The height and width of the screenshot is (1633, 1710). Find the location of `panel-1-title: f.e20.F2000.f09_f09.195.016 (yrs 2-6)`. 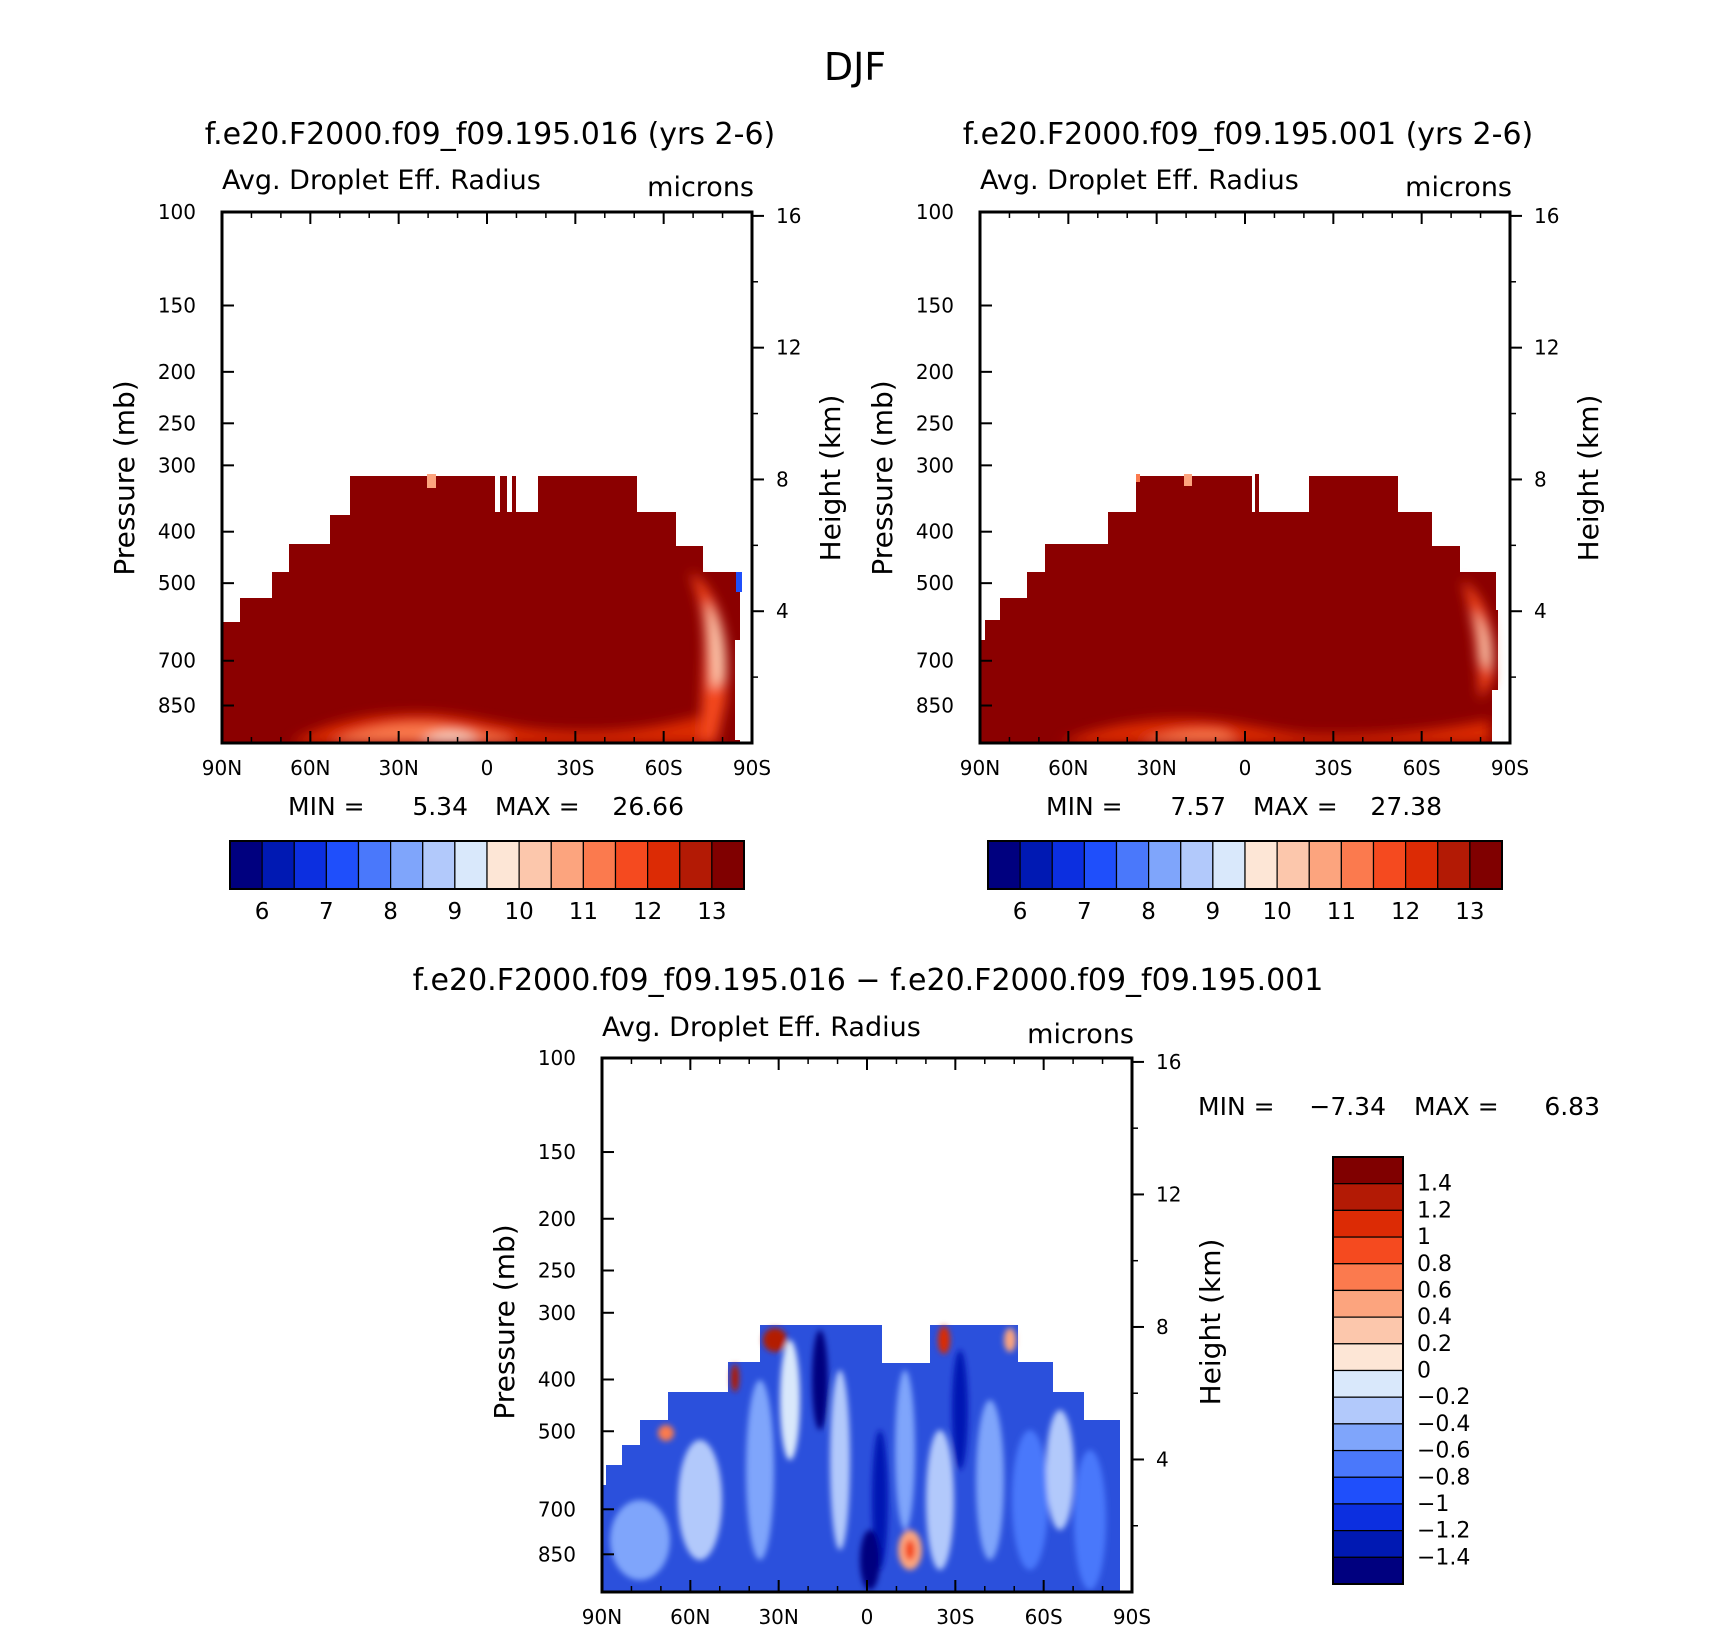

panel-1-title: f.e20.F2000.f09_f09.195.016 (yrs 2-6) is located at coordinates (490, 134).